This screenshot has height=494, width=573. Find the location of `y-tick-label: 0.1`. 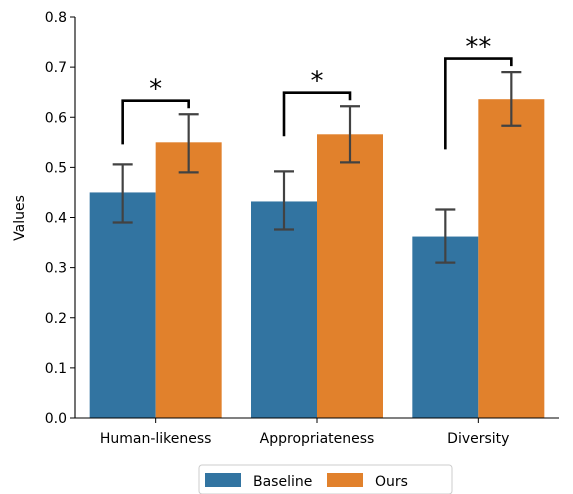

y-tick-label: 0.1 is located at coordinates (56, 369).